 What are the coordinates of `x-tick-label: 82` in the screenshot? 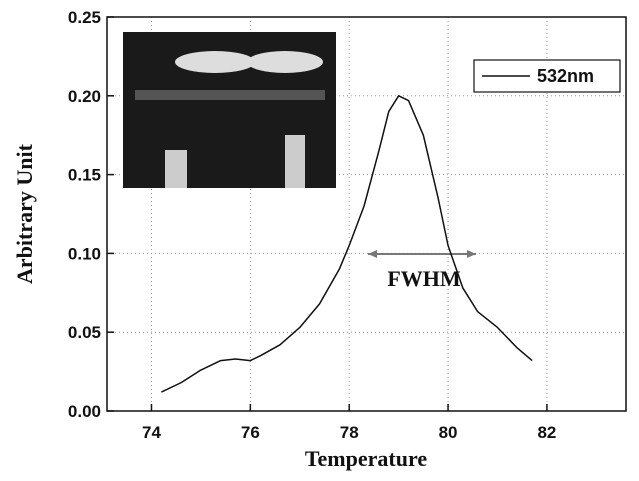 It's located at (546, 432).